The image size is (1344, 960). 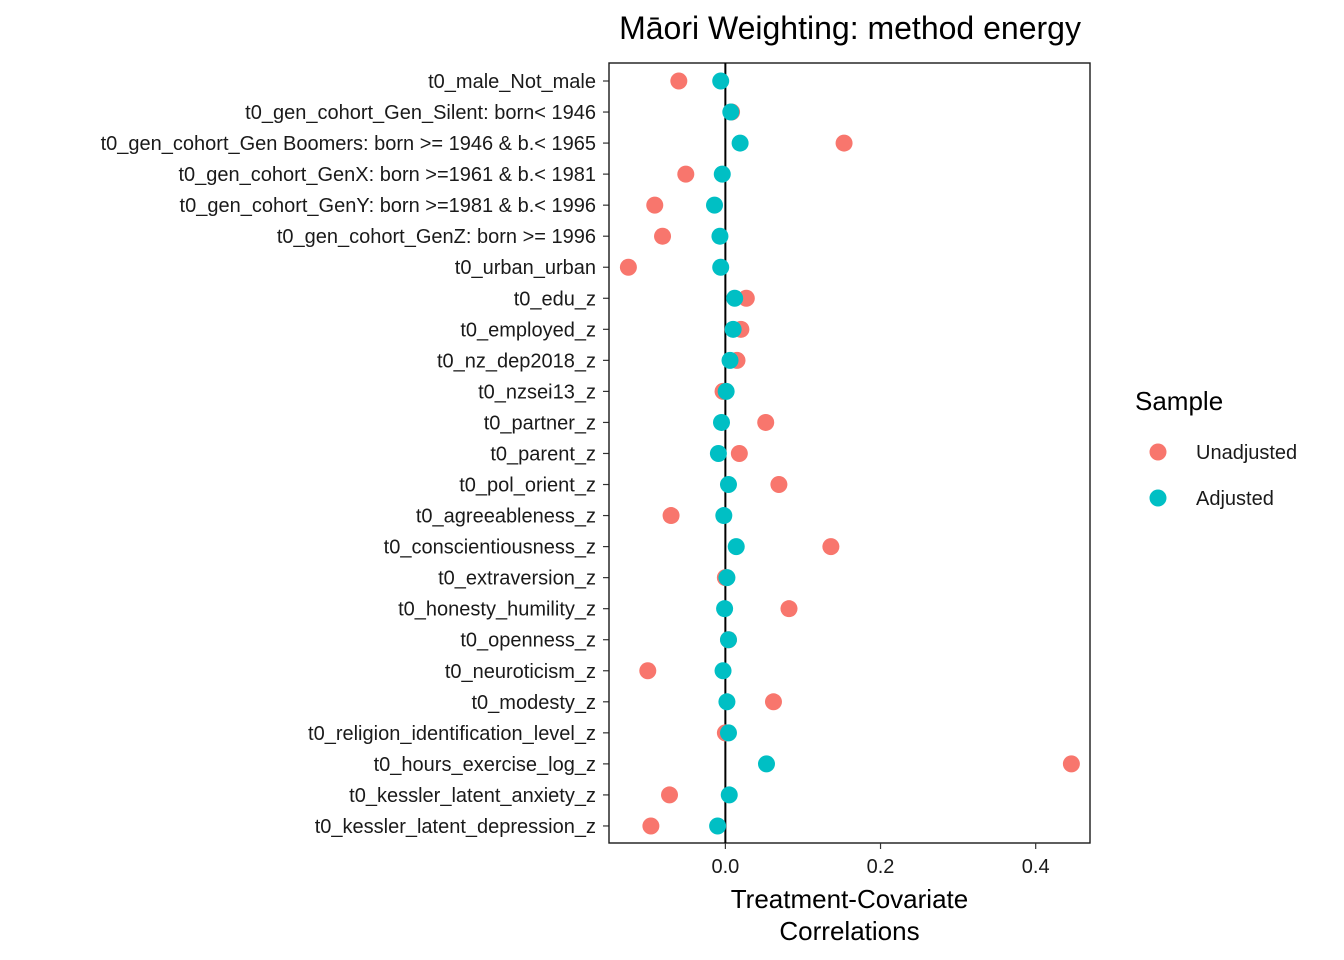 What do you see at coordinates (485, 765) in the screenshot?
I see `y-tick-label: t0_hours_exercise_log_z` at bounding box center [485, 765].